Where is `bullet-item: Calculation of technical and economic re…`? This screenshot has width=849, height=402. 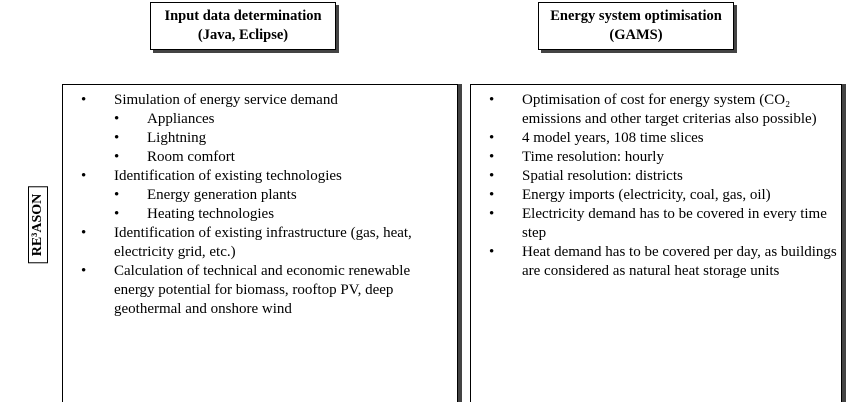 bullet-item: Calculation of technical and economic re… is located at coordinates (252, 290).